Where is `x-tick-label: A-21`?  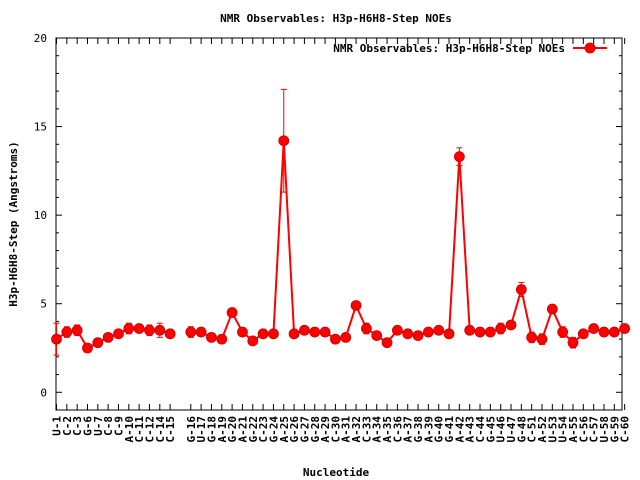
x-tick-label: A-21 is located at coordinates (242, 429).